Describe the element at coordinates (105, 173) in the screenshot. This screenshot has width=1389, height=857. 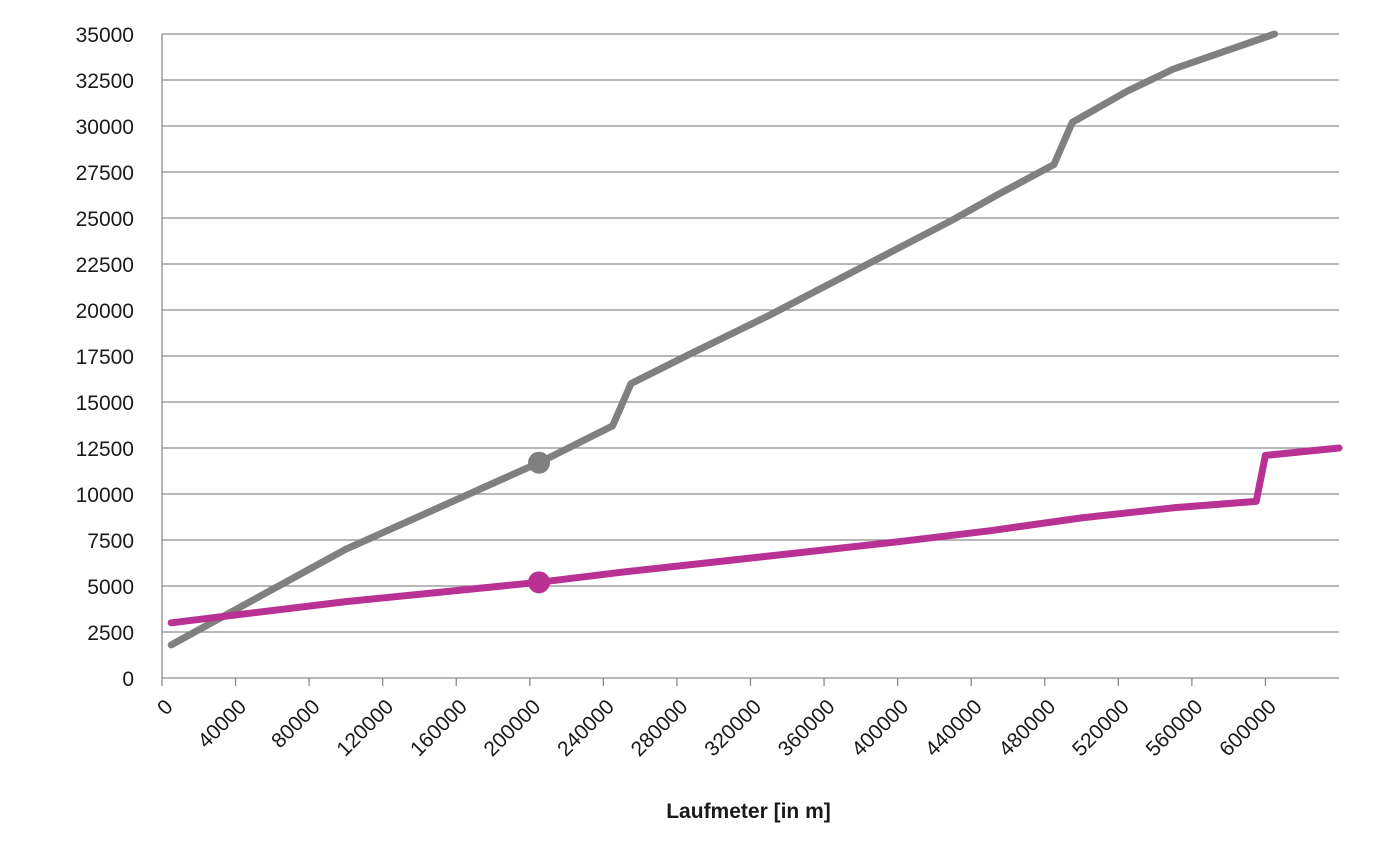
I see `y-tick-label: 27500` at that location.